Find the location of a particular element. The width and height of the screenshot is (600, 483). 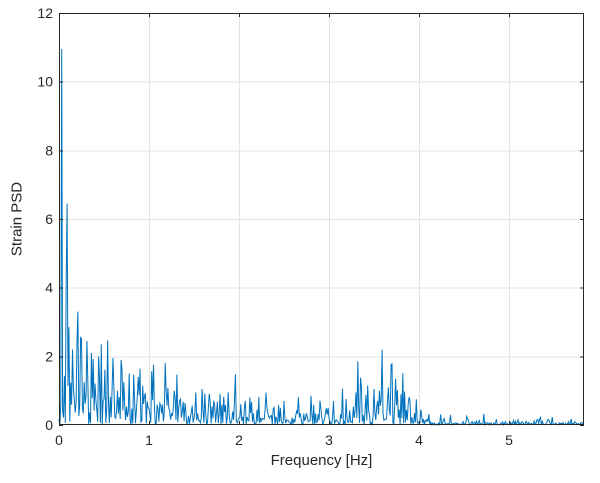

y-tick-label: 4 is located at coordinates (49, 288).